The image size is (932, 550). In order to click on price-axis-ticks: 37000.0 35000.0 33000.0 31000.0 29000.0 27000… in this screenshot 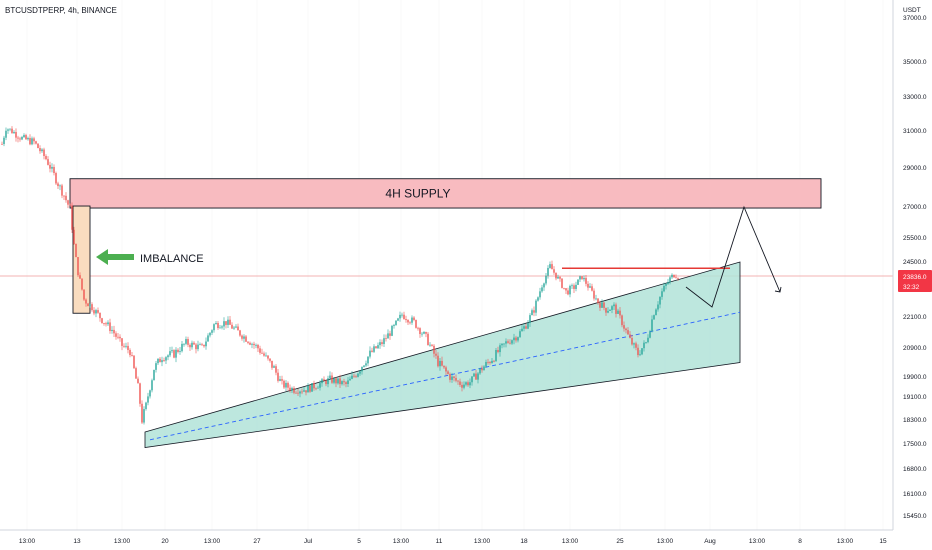, I will do `click(915, 267)`.